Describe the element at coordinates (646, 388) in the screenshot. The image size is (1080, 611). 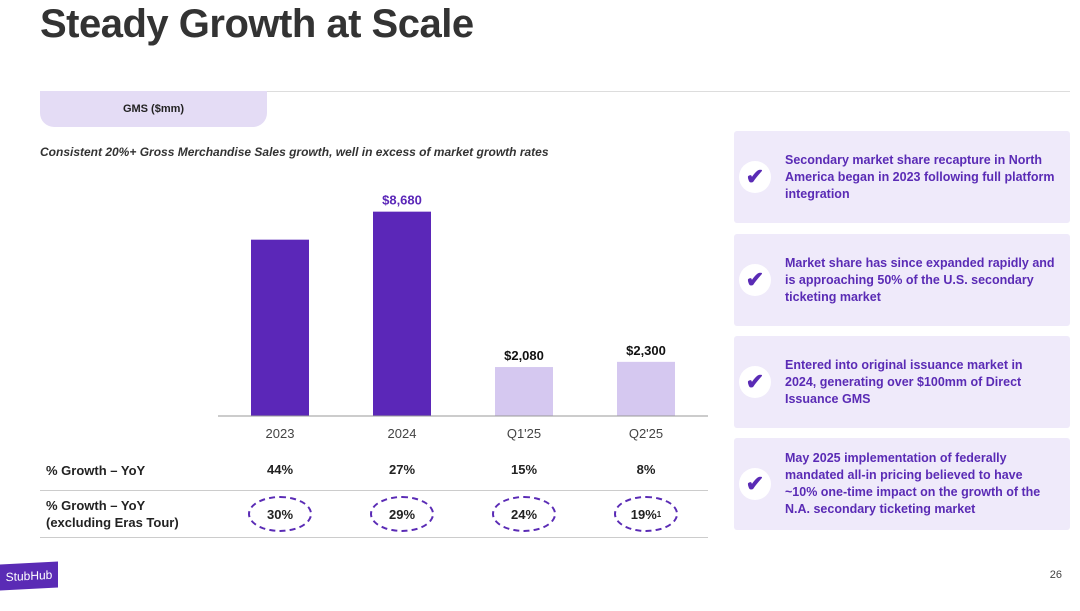
I see `bar-Q2'25` at that location.